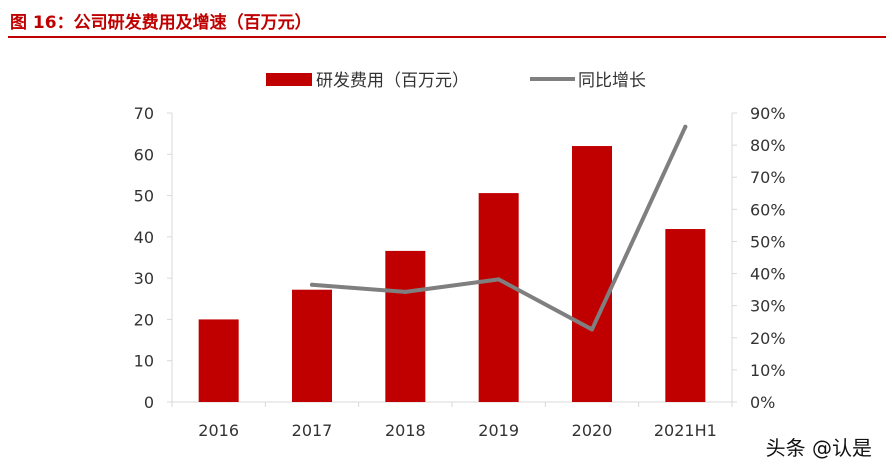 The image size is (892, 472). Describe the element at coordinates (768, 145) in the screenshot. I see `right-tick-label: 80%` at that location.